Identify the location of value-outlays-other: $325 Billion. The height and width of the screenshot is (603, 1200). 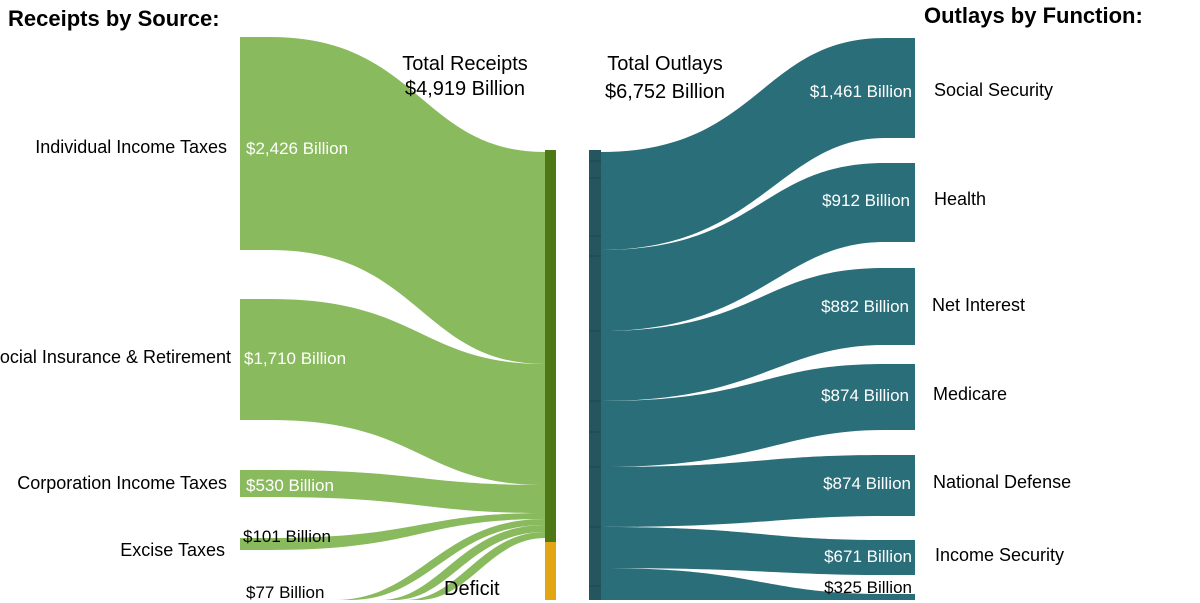
(868, 587).